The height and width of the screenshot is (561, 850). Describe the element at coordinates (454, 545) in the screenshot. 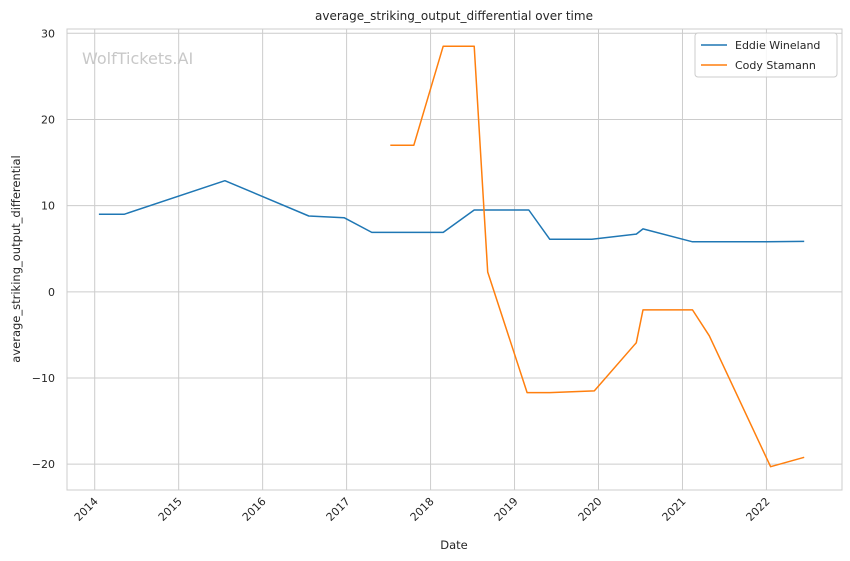

I see `x-axis-title: Date` at that location.